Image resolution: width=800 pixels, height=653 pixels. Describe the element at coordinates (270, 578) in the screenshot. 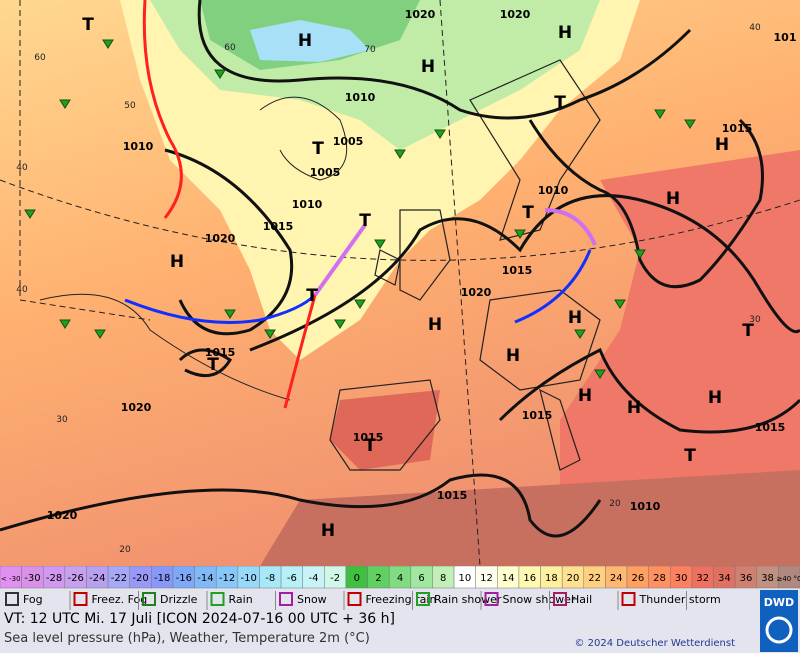

I see `scale-label: -8` at that location.